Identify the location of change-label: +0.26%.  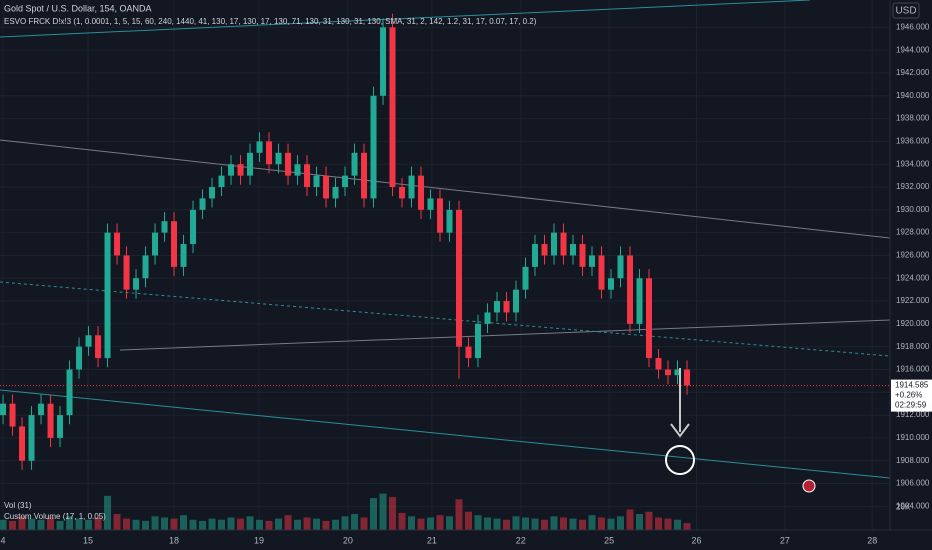
(908, 395).